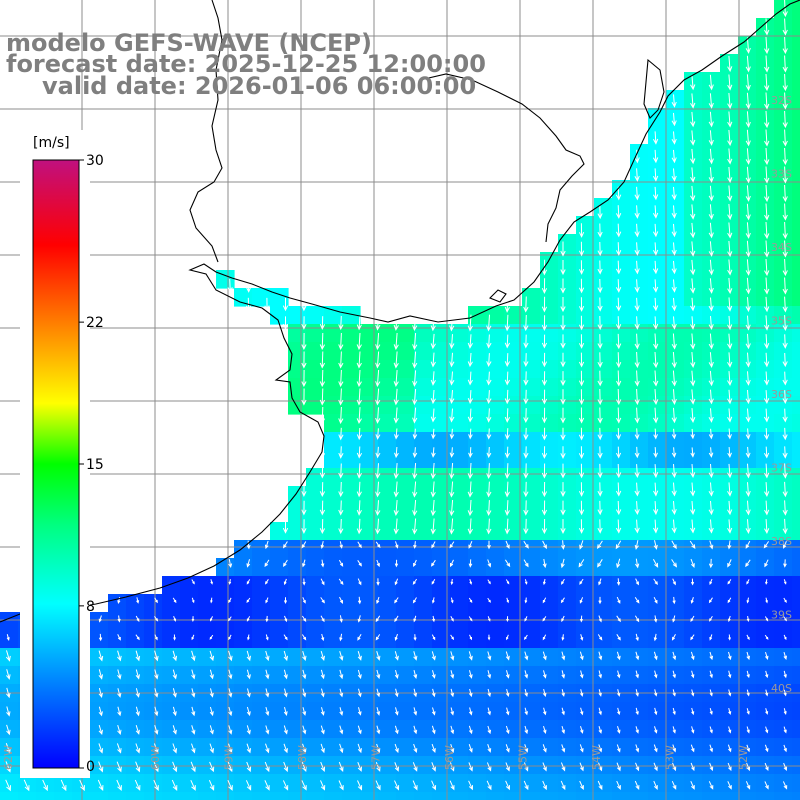  Describe the element at coordinates (376, 757) in the screenshot. I see `longitude-label: 57W` at that location.